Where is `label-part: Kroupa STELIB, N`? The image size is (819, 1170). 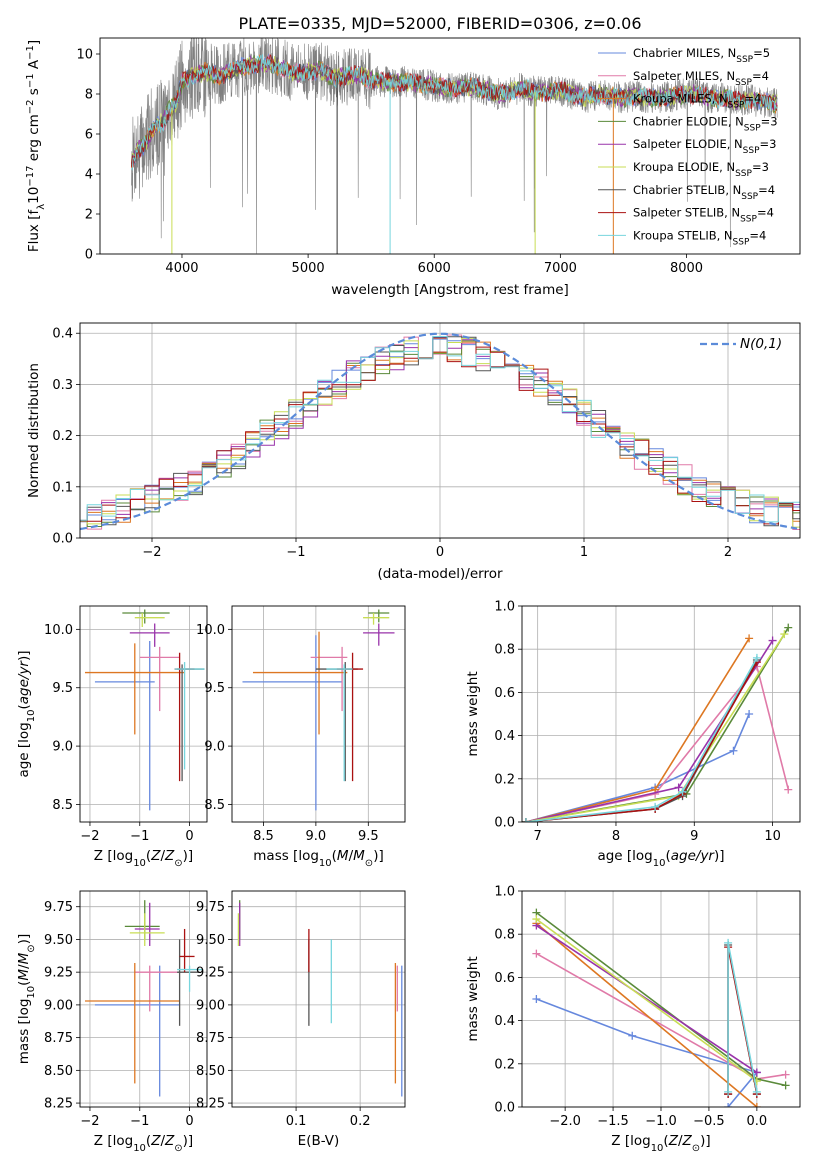 label-part: Kroupa STELIB, N is located at coordinates (683, 235).